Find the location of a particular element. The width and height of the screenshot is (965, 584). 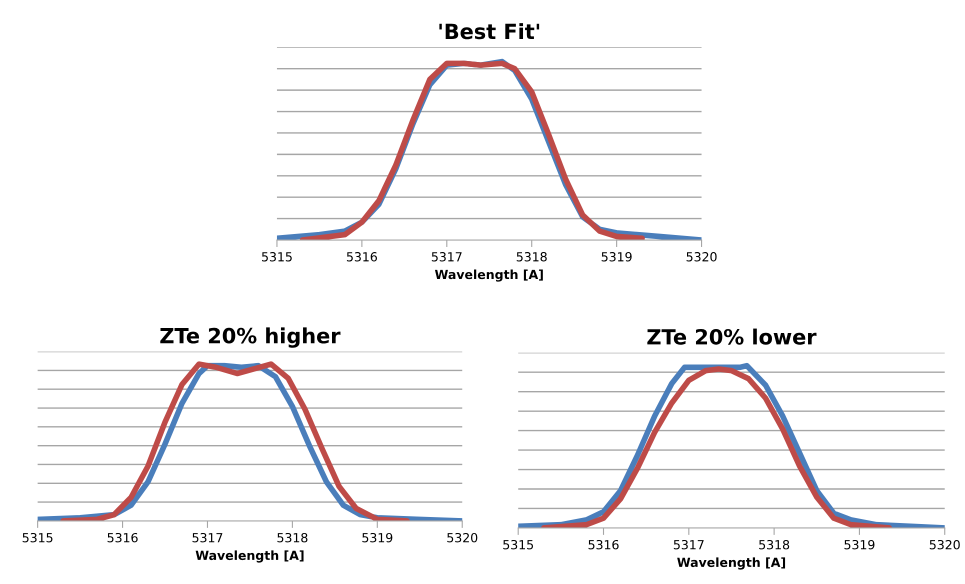

chart-title: ZTe 20% higher is located at coordinates (250, 337).